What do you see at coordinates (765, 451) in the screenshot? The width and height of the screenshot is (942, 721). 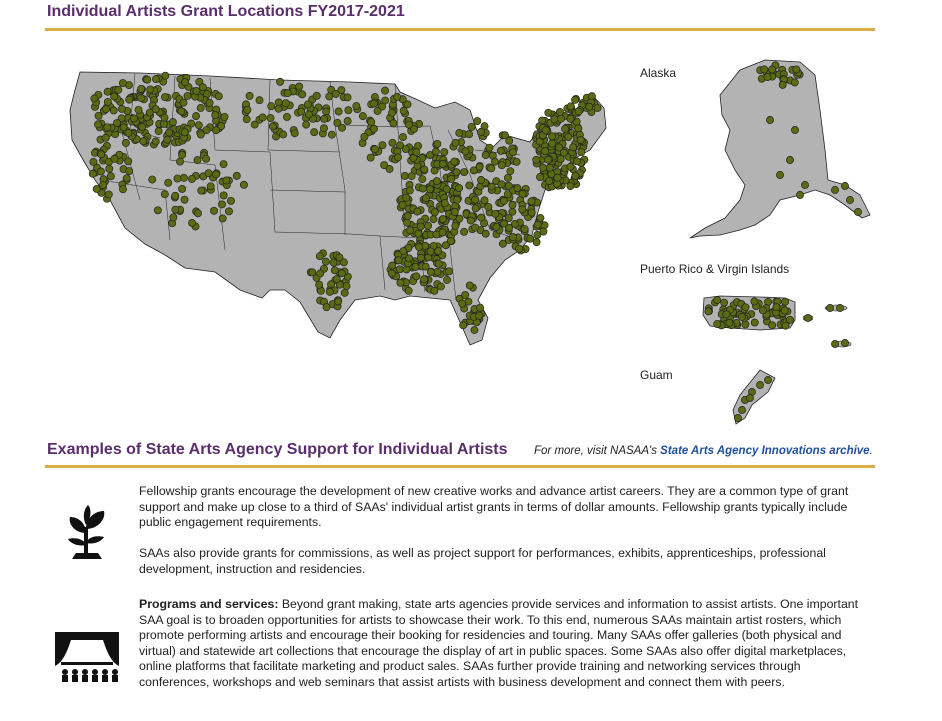 I see `innovations-archive-link: State Arts Agency Innovations archive` at bounding box center [765, 451].